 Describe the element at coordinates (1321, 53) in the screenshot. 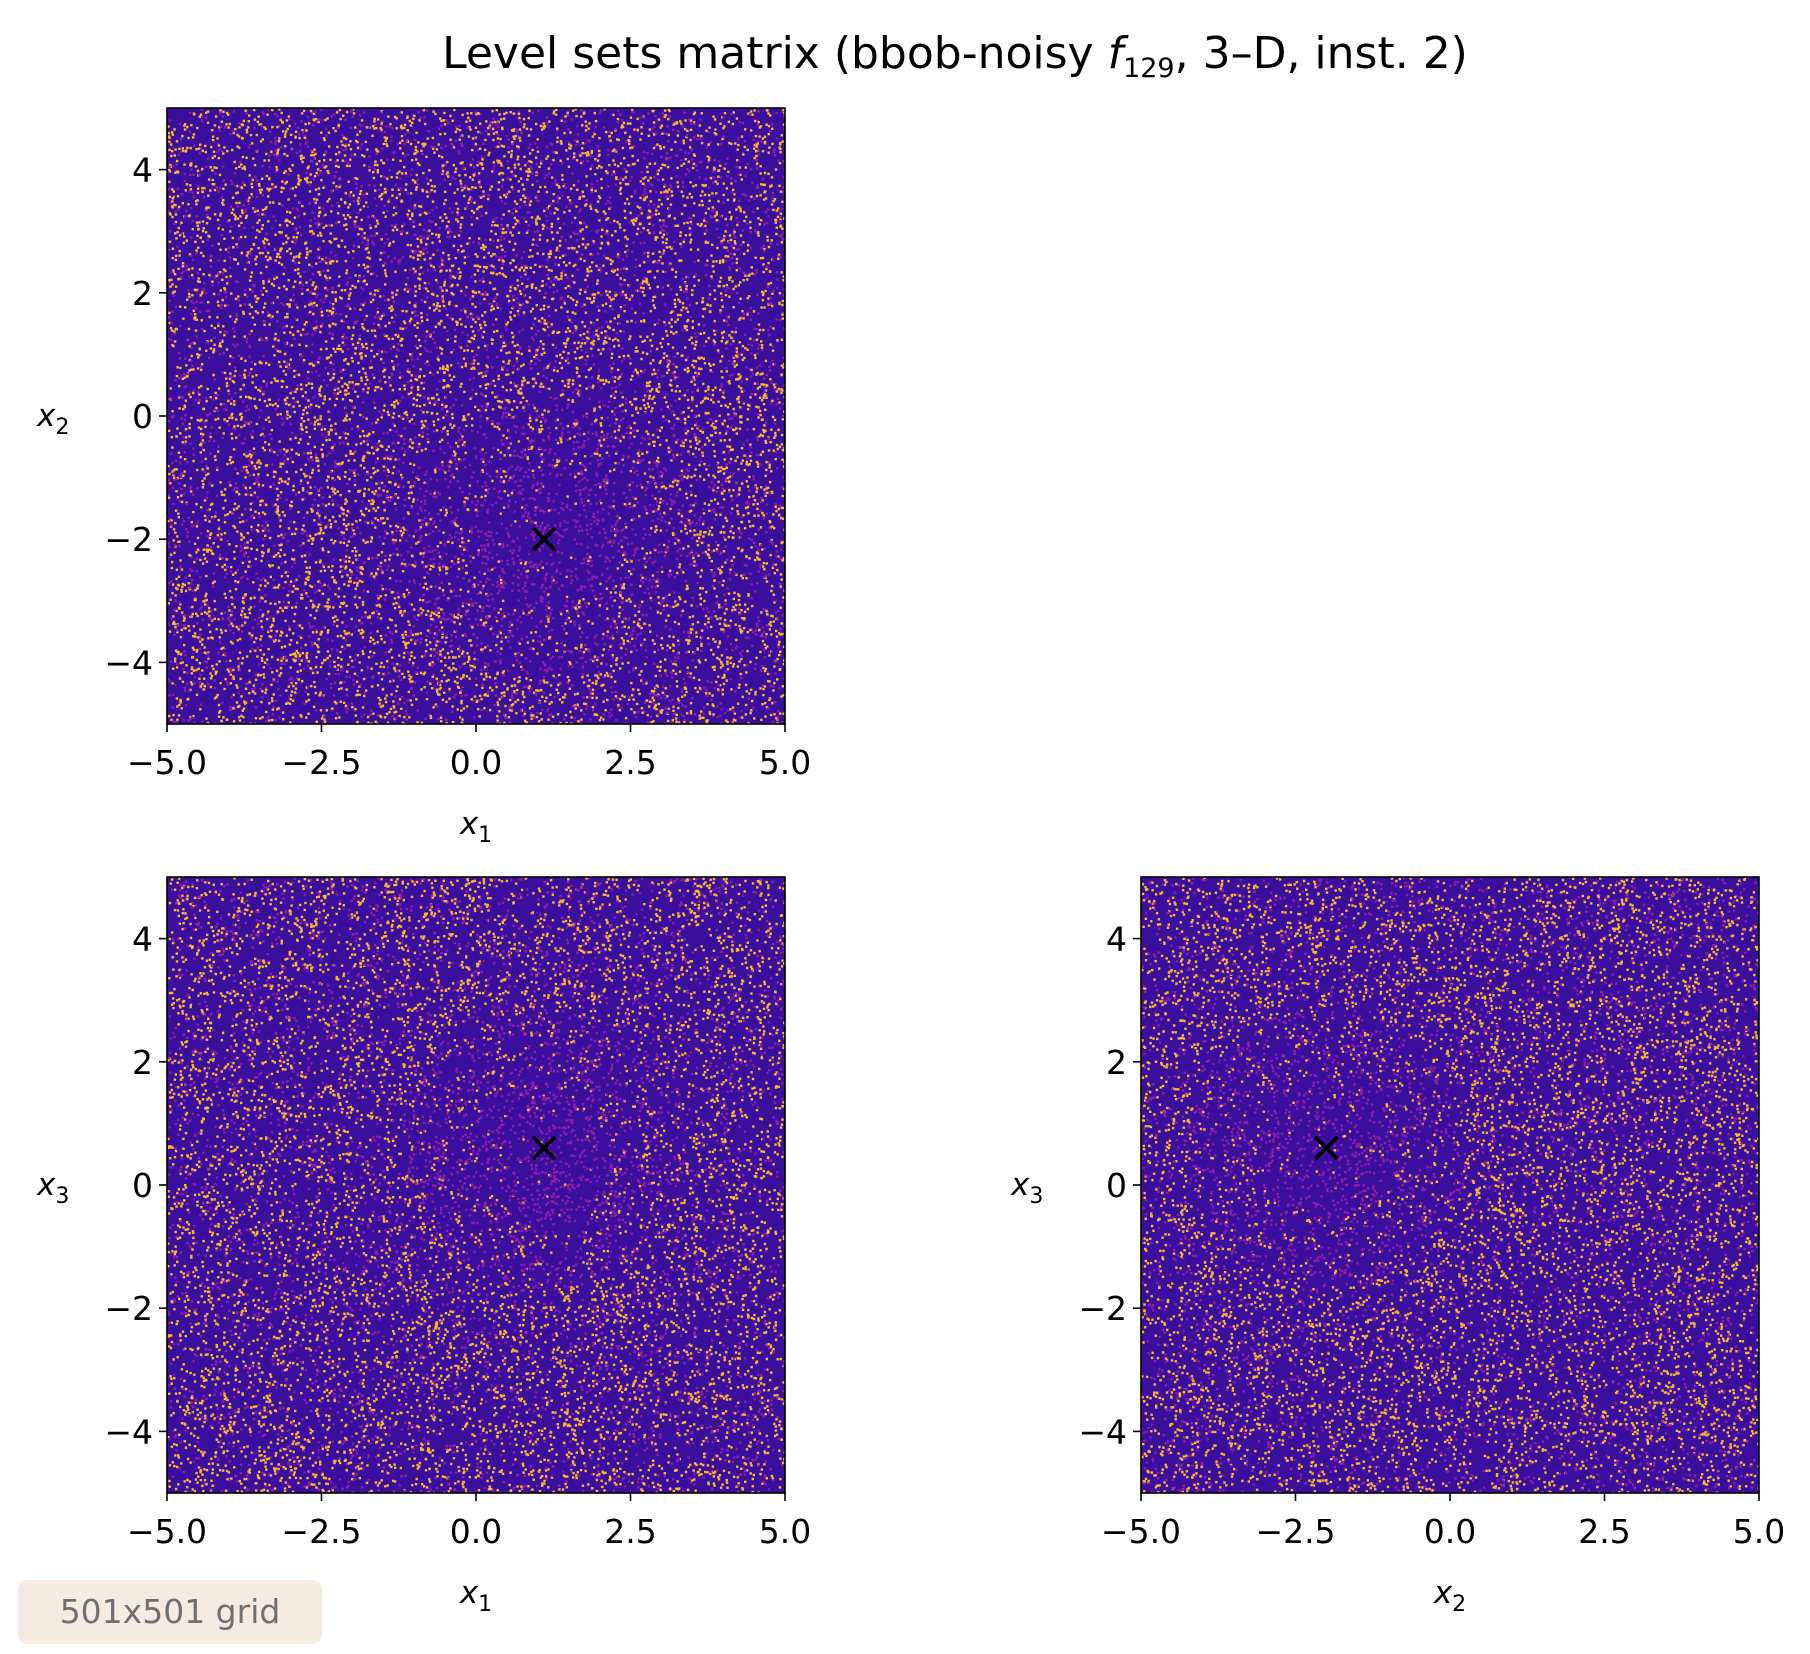

I see `figure-title-suffix: , 3–D, inst. 2)` at that location.